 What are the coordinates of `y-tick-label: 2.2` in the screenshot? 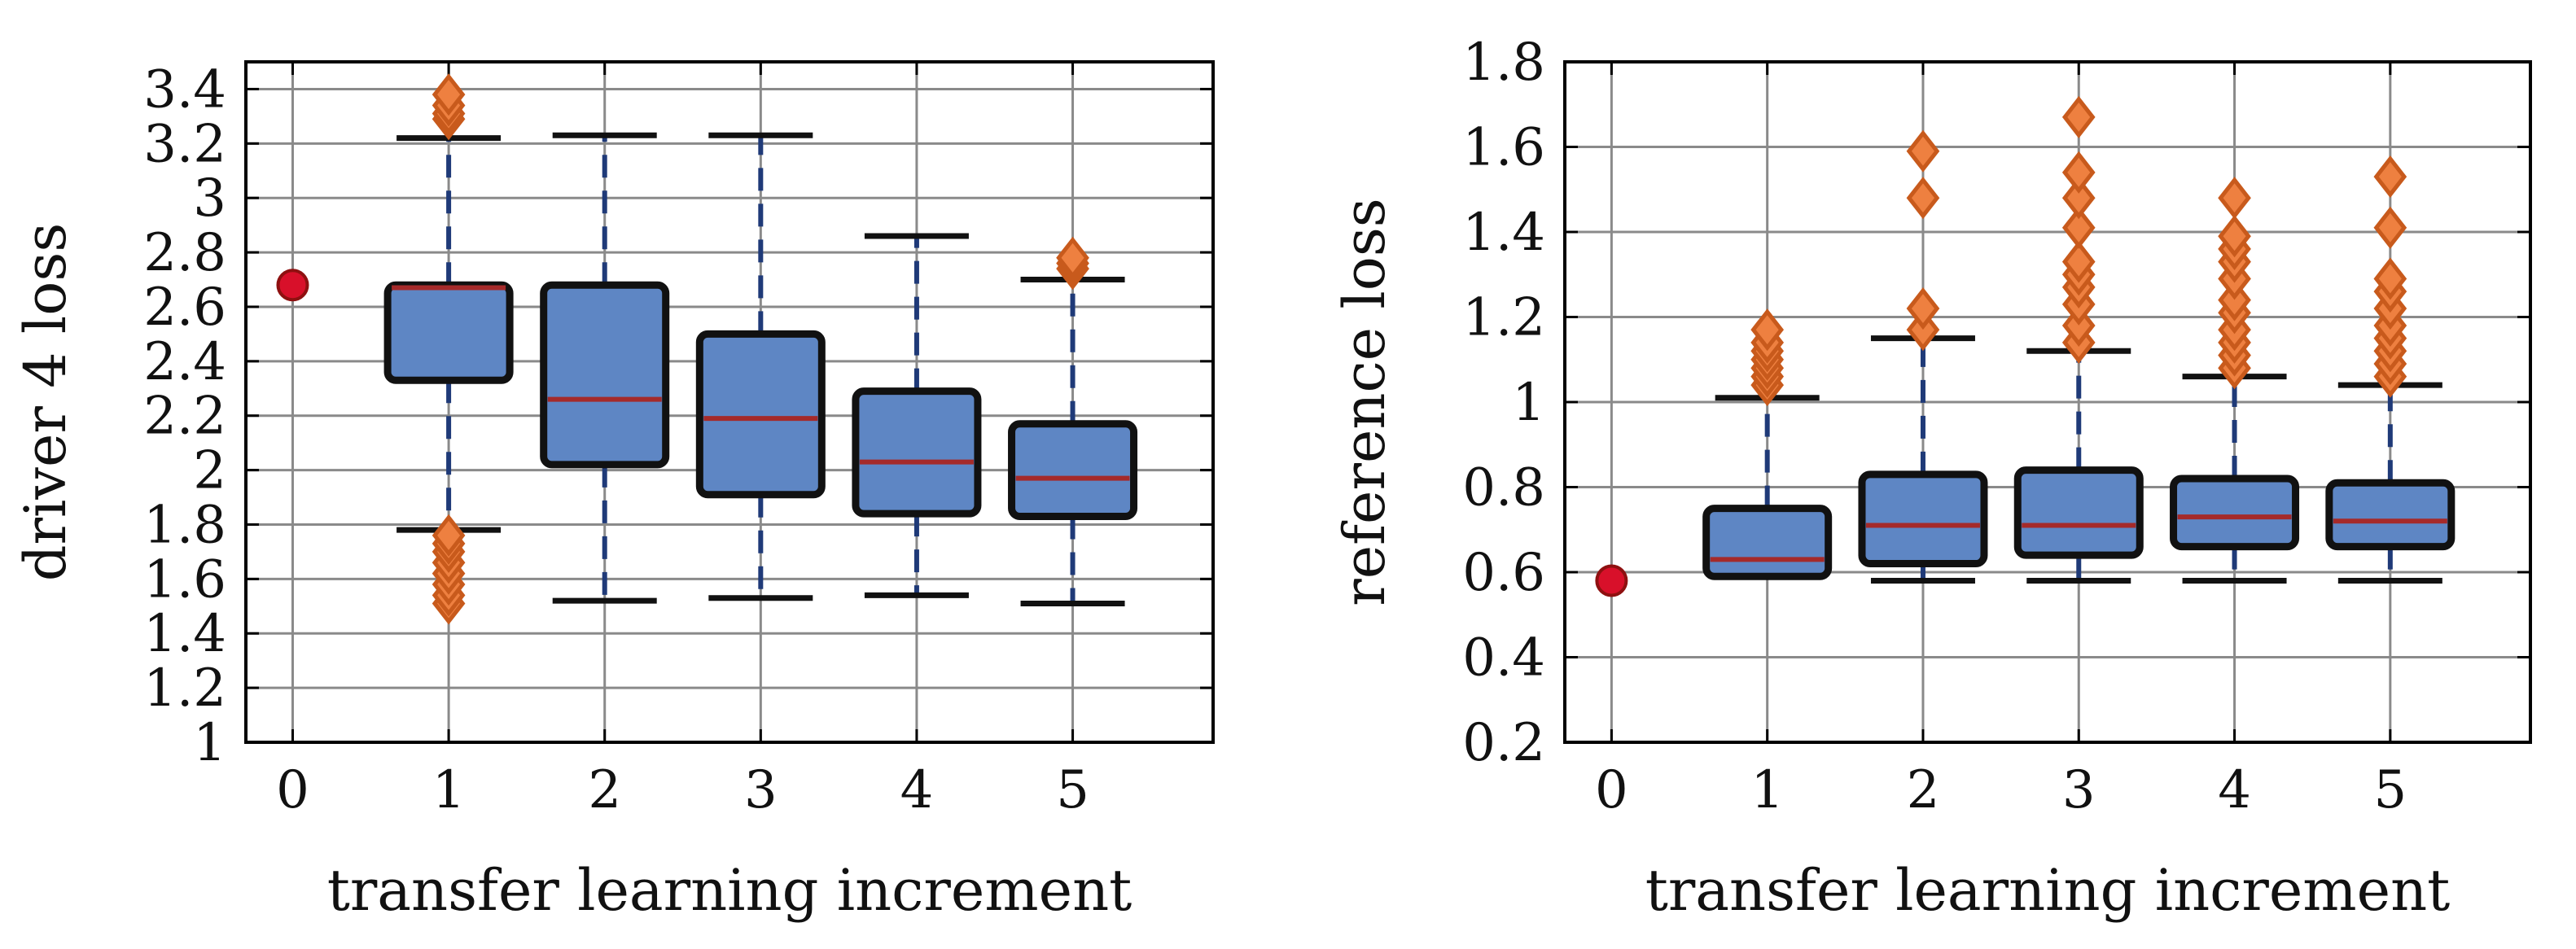 It's located at (184, 417).